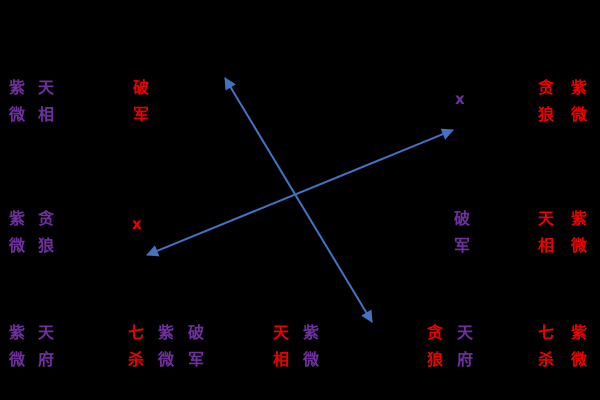 This screenshot has height=400, width=600. What do you see at coordinates (45, 232) in the screenshot?
I see `star-mid-left-tanlang: 贪 狼` at bounding box center [45, 232].